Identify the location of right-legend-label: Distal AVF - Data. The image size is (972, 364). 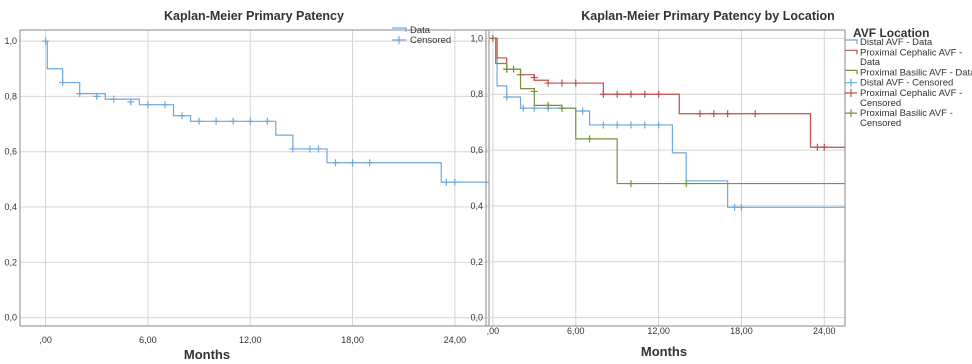
(896, 42).